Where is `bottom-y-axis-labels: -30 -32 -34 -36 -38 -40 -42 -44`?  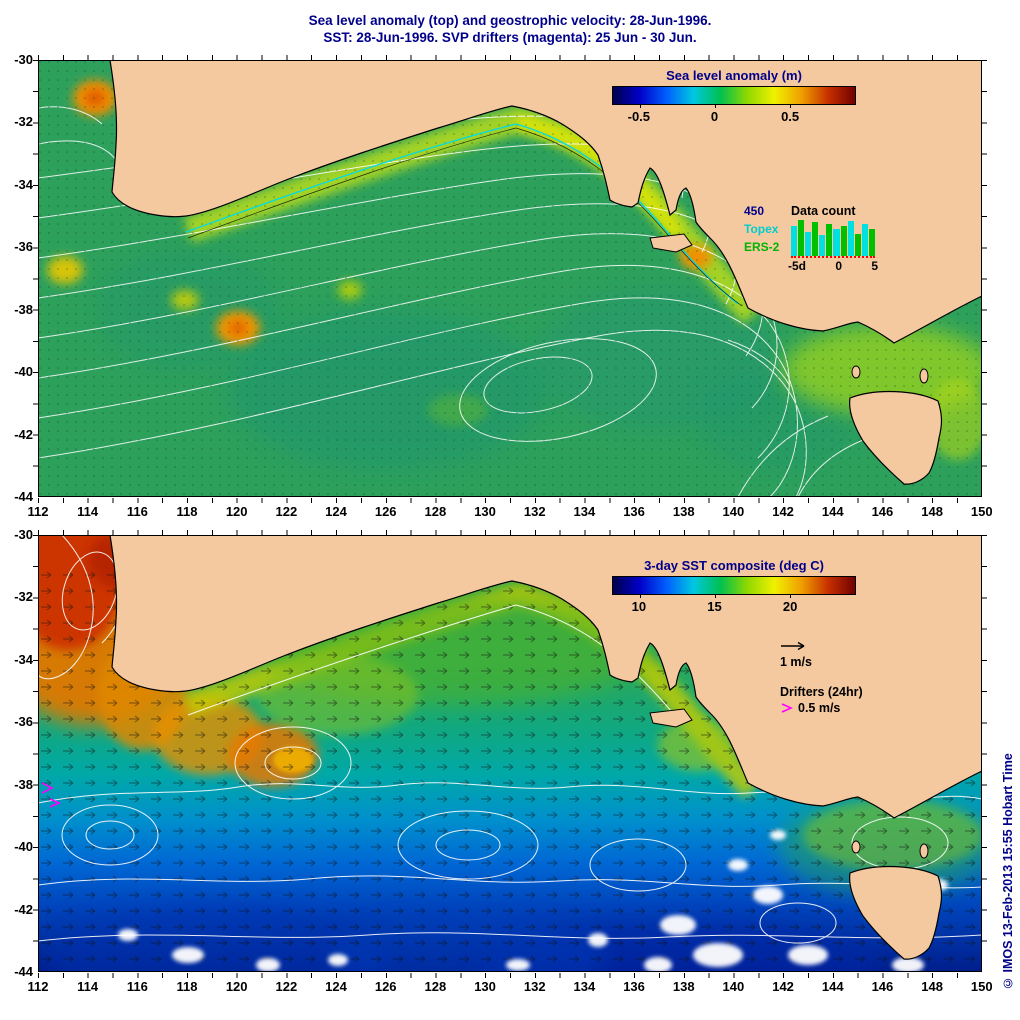 bottom-y-axis-labels: -30 -32 -34 -36 -38 -40 -42 -44 is located at coordinates (16, 753).